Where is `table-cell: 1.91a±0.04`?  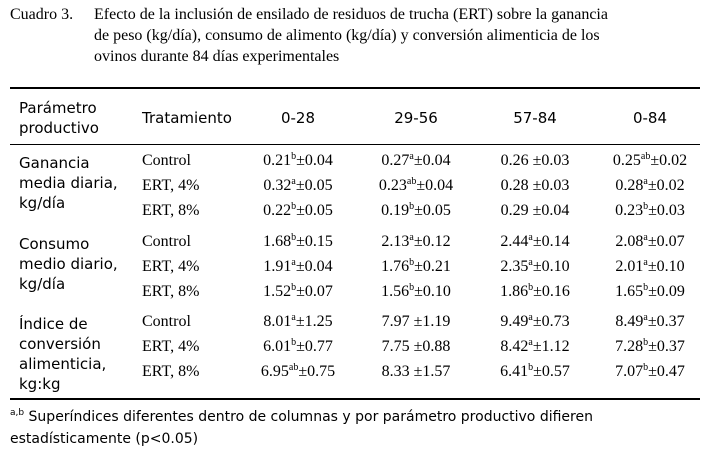
table-cell: 1.91a±0.04 is located at coordinates (298, 267).